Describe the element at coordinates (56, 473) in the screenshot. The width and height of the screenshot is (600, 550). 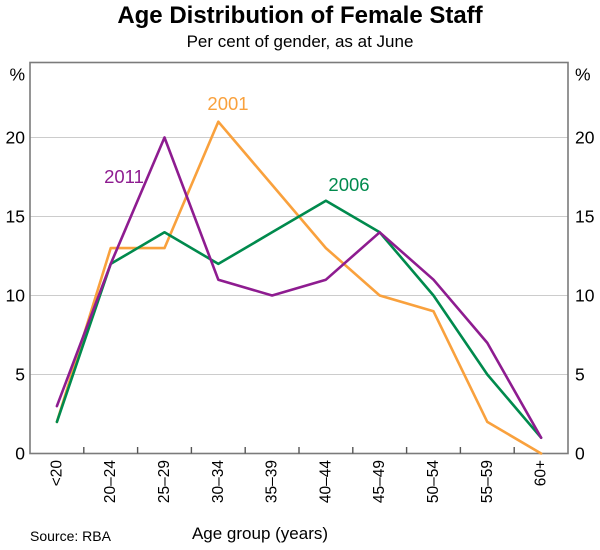
I see `x-axis-label-1: <20` at that location.